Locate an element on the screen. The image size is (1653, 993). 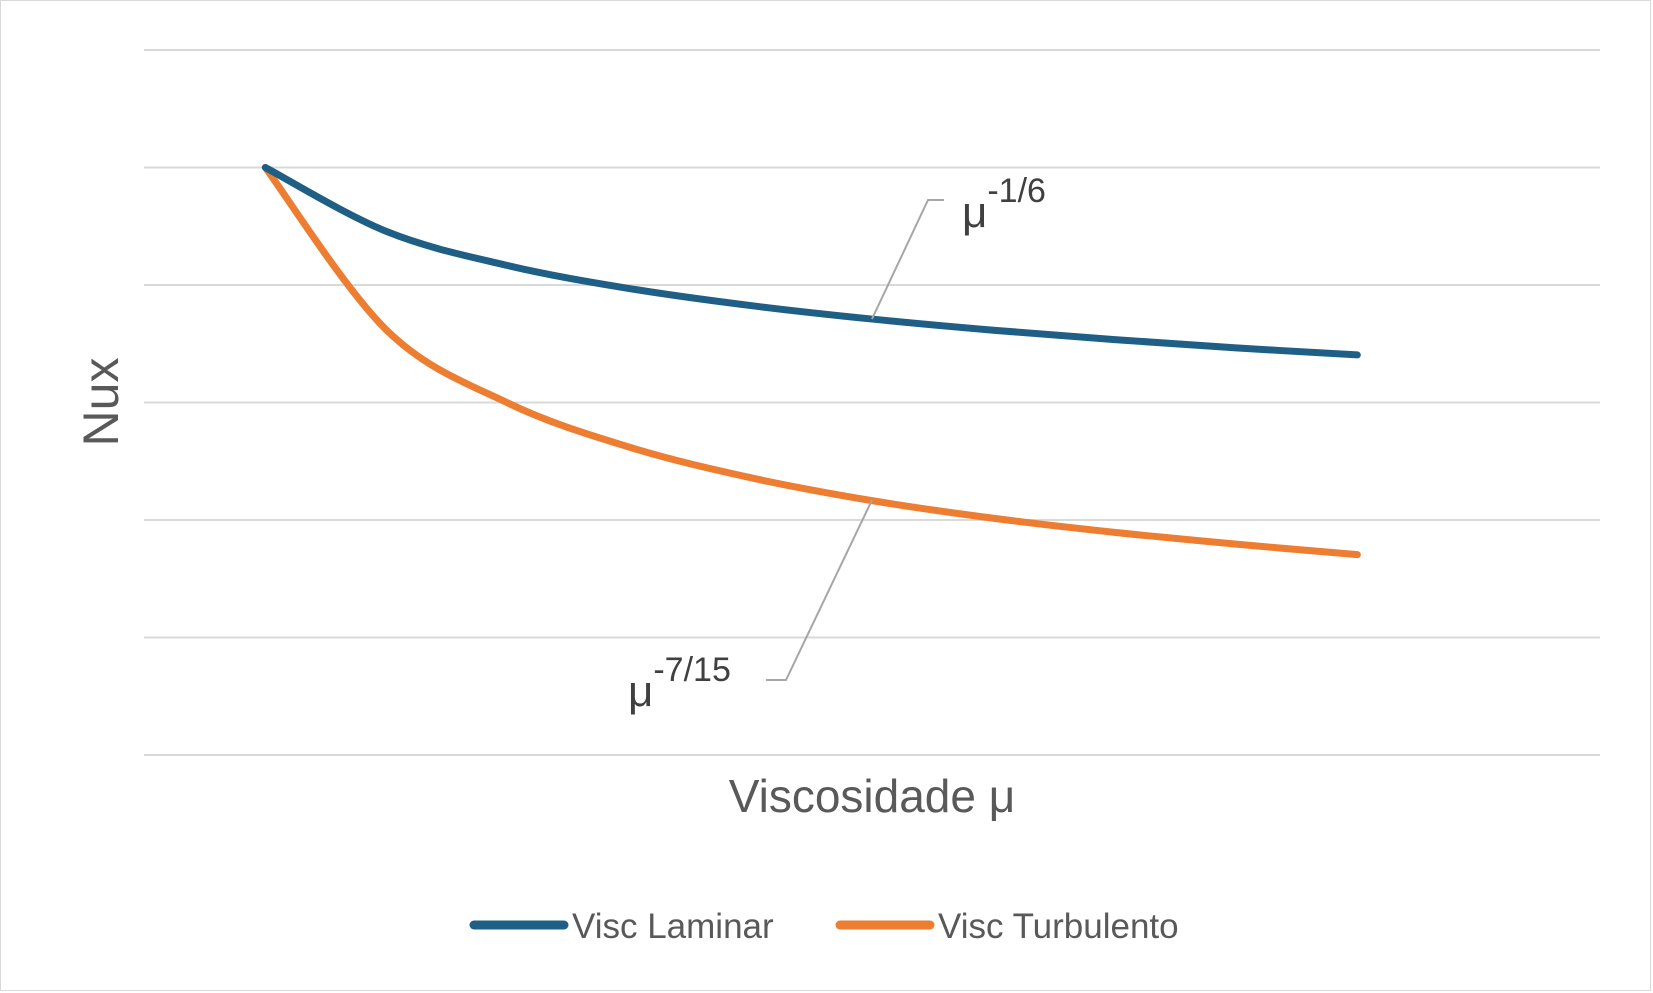
annotation-leader-laminar is located at coordinates (907, 259).